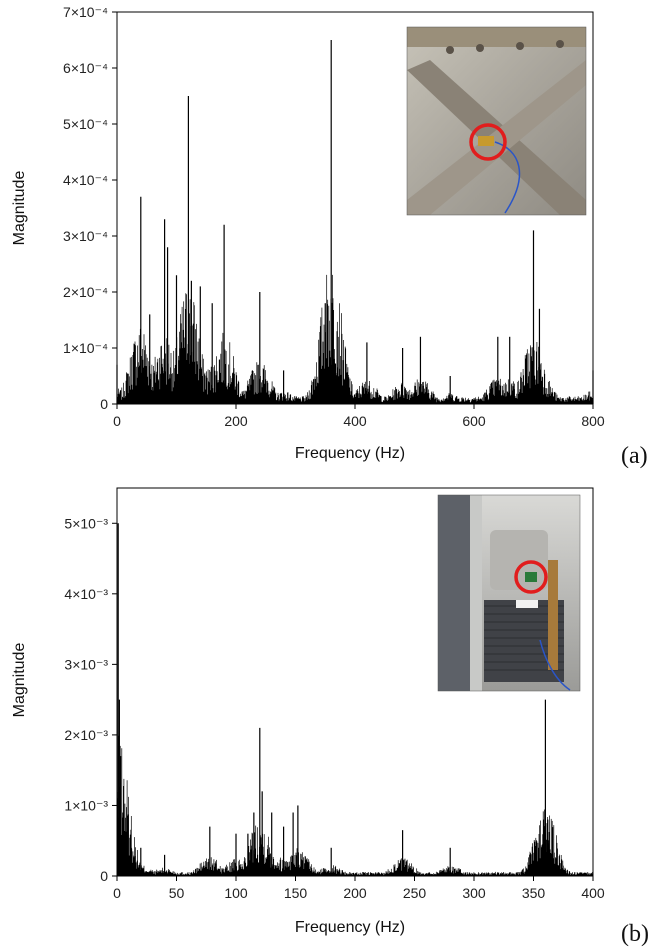 This screenshot has height=950, width=660. I want to click on panel-label-b: (b), so click(635, 934).